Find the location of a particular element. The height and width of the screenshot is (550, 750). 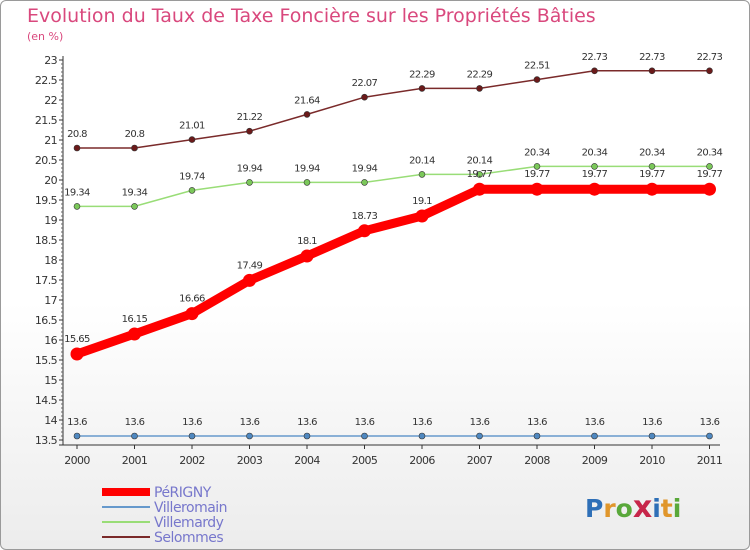

data-label: 16.66 is located at coordinates (192, 299).